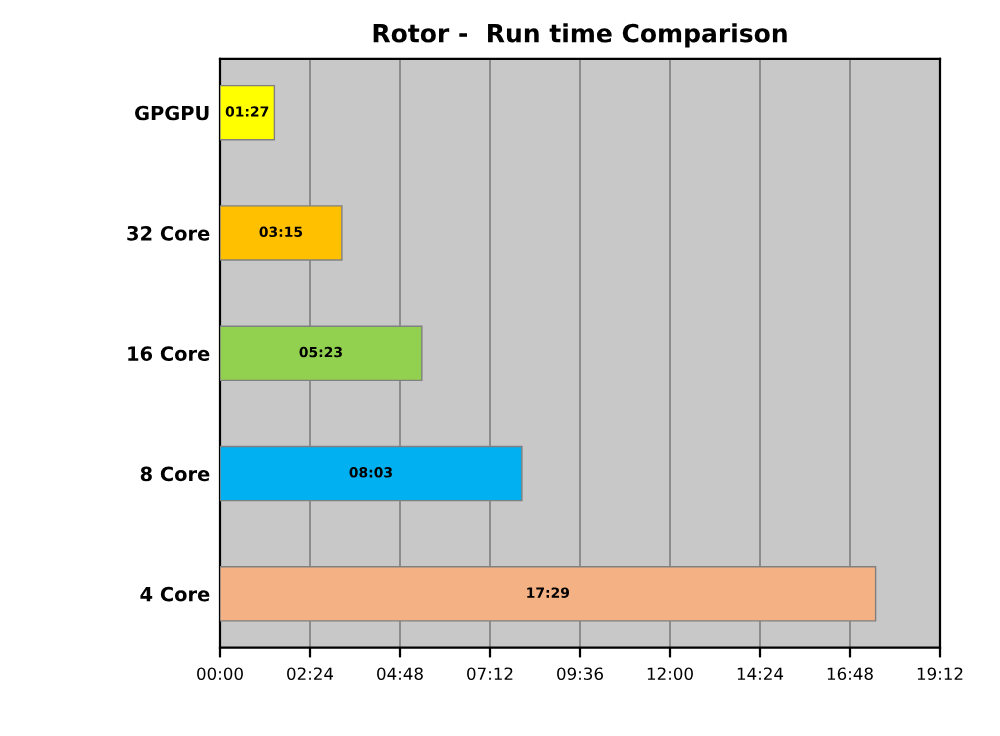 The width and height of the screenshot is (1000, 736). What do you see at coordinates (670, 674) in the screenshot?
I see `x-tick-label: 12:00` at bounding box center [670, 674].